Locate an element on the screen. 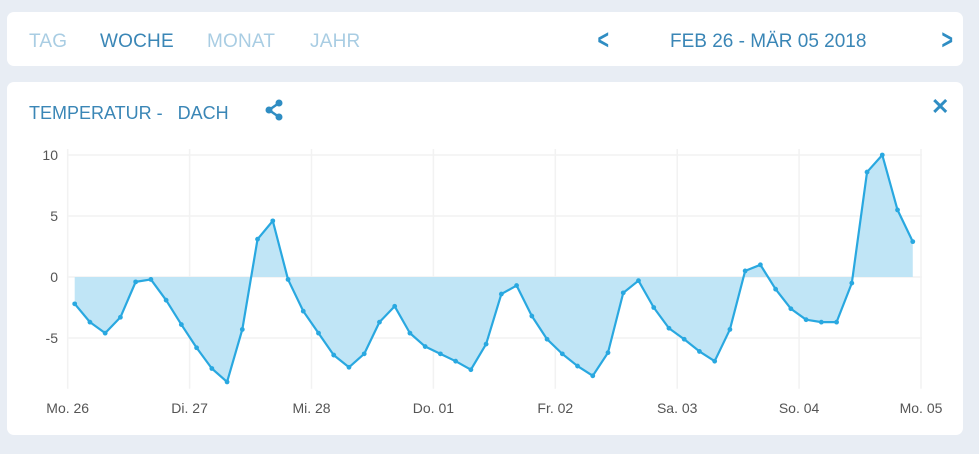  chevron-right-icon: > is located at coordinates (947, 39).